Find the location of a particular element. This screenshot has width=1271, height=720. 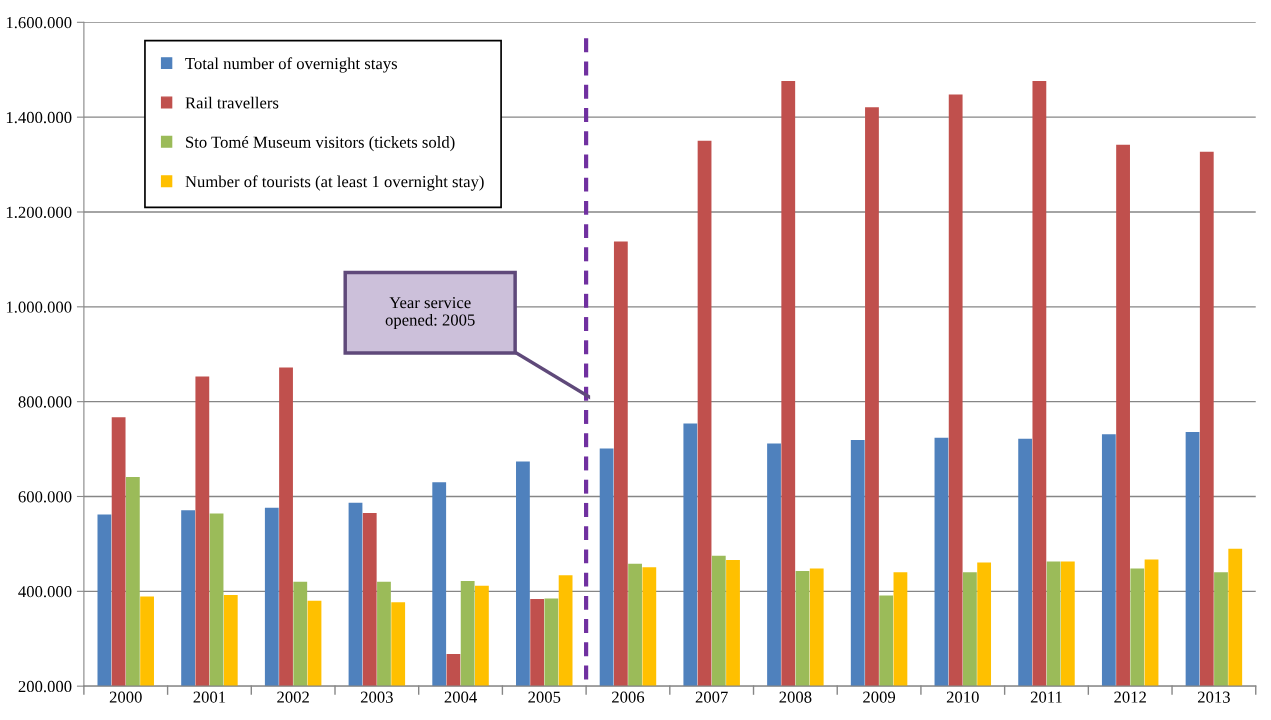

x-tick-label: 2005 is located at coordinates (544, 697).